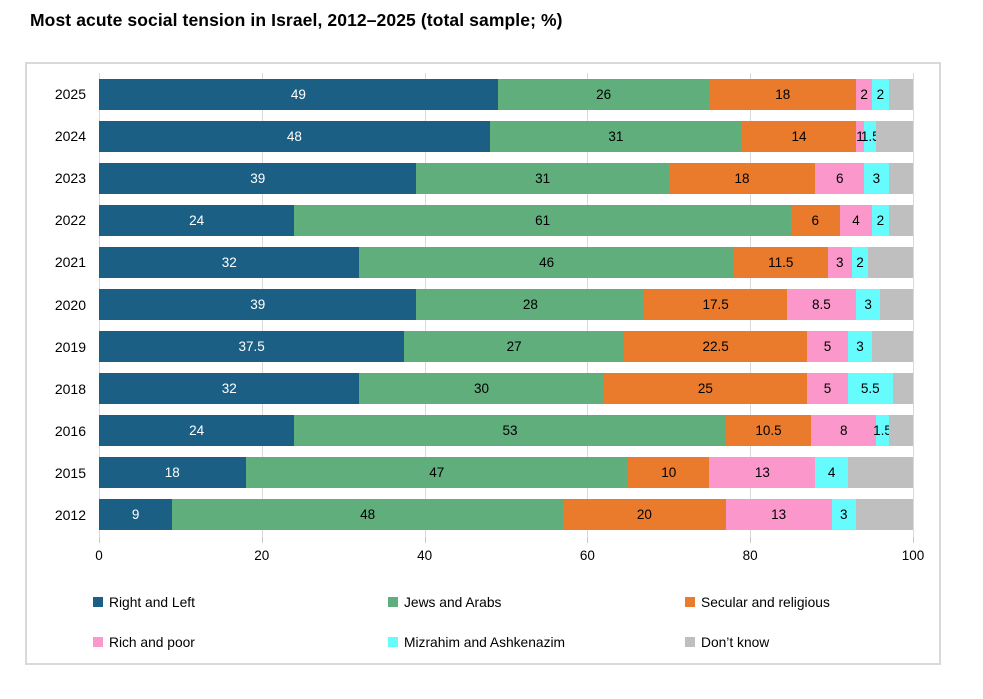  I want to click on bar-value-label: 61, so click(543, 220).